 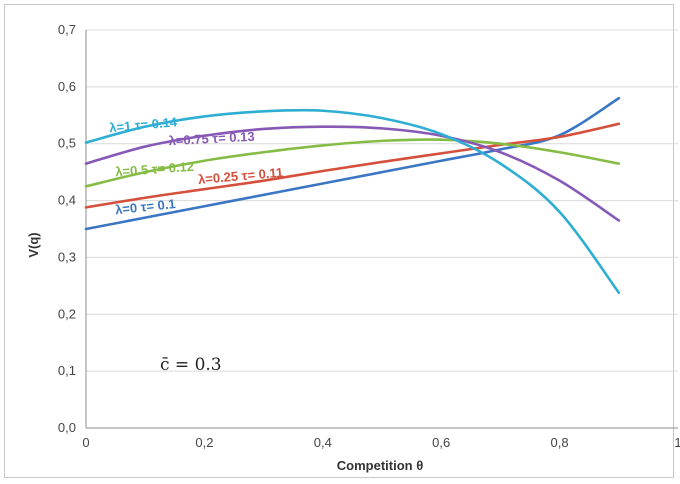 What do you see at coordinates (380, 465) in the screenshot?
I see `x-axis-title: Competition θ` at bounding box center [380, 465].